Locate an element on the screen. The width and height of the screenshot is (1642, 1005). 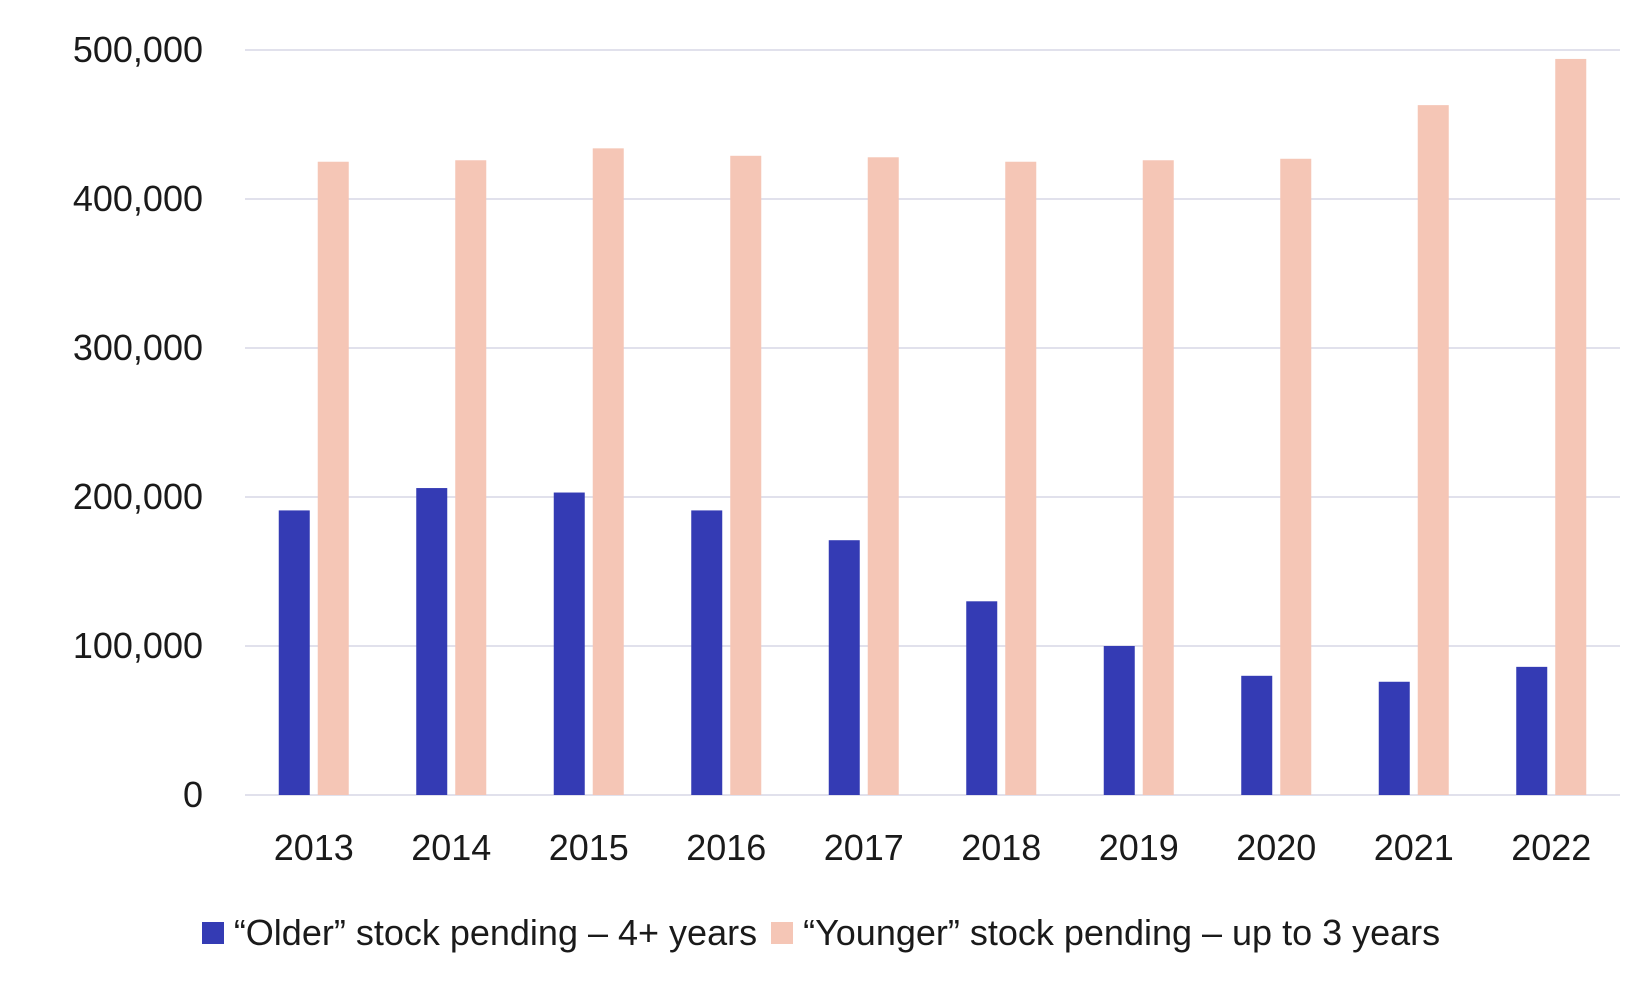
x-tick-label: 2022 is located at coordinates (1551, 847).